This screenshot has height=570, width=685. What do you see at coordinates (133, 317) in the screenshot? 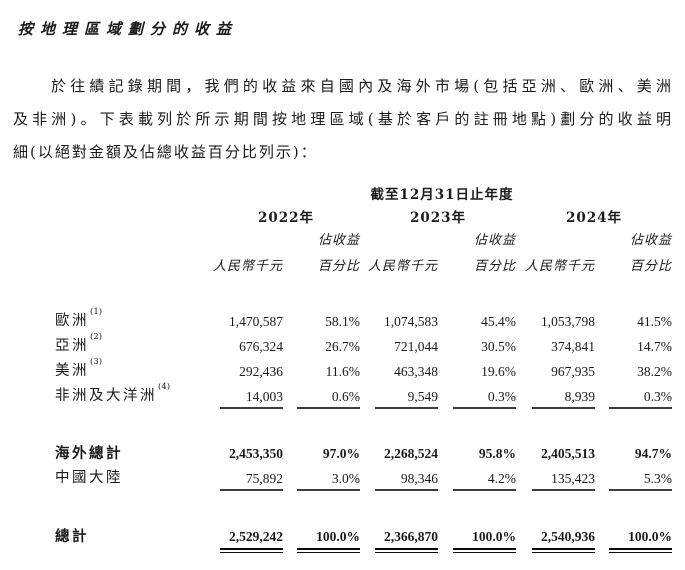
I see `row-label: 歐洲(1)` at bounding box center [133, 317].